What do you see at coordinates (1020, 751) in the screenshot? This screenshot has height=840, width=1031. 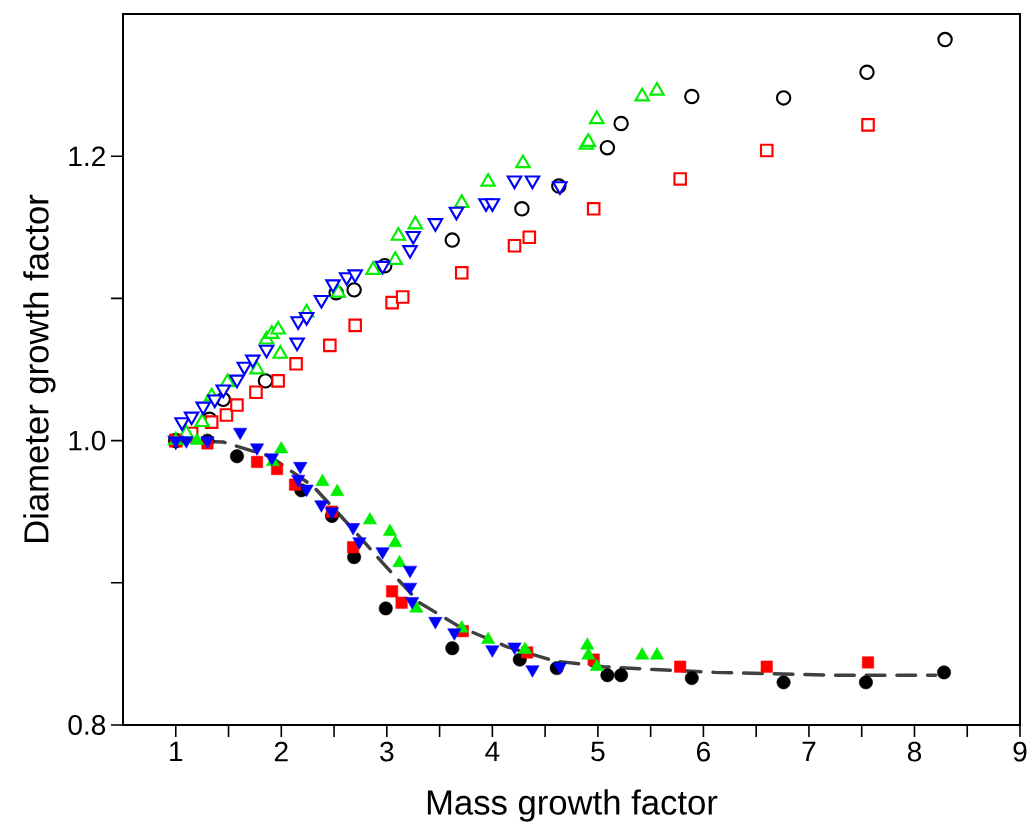 I see `x-tick-label: 9` at bounding box center [1020, 751].